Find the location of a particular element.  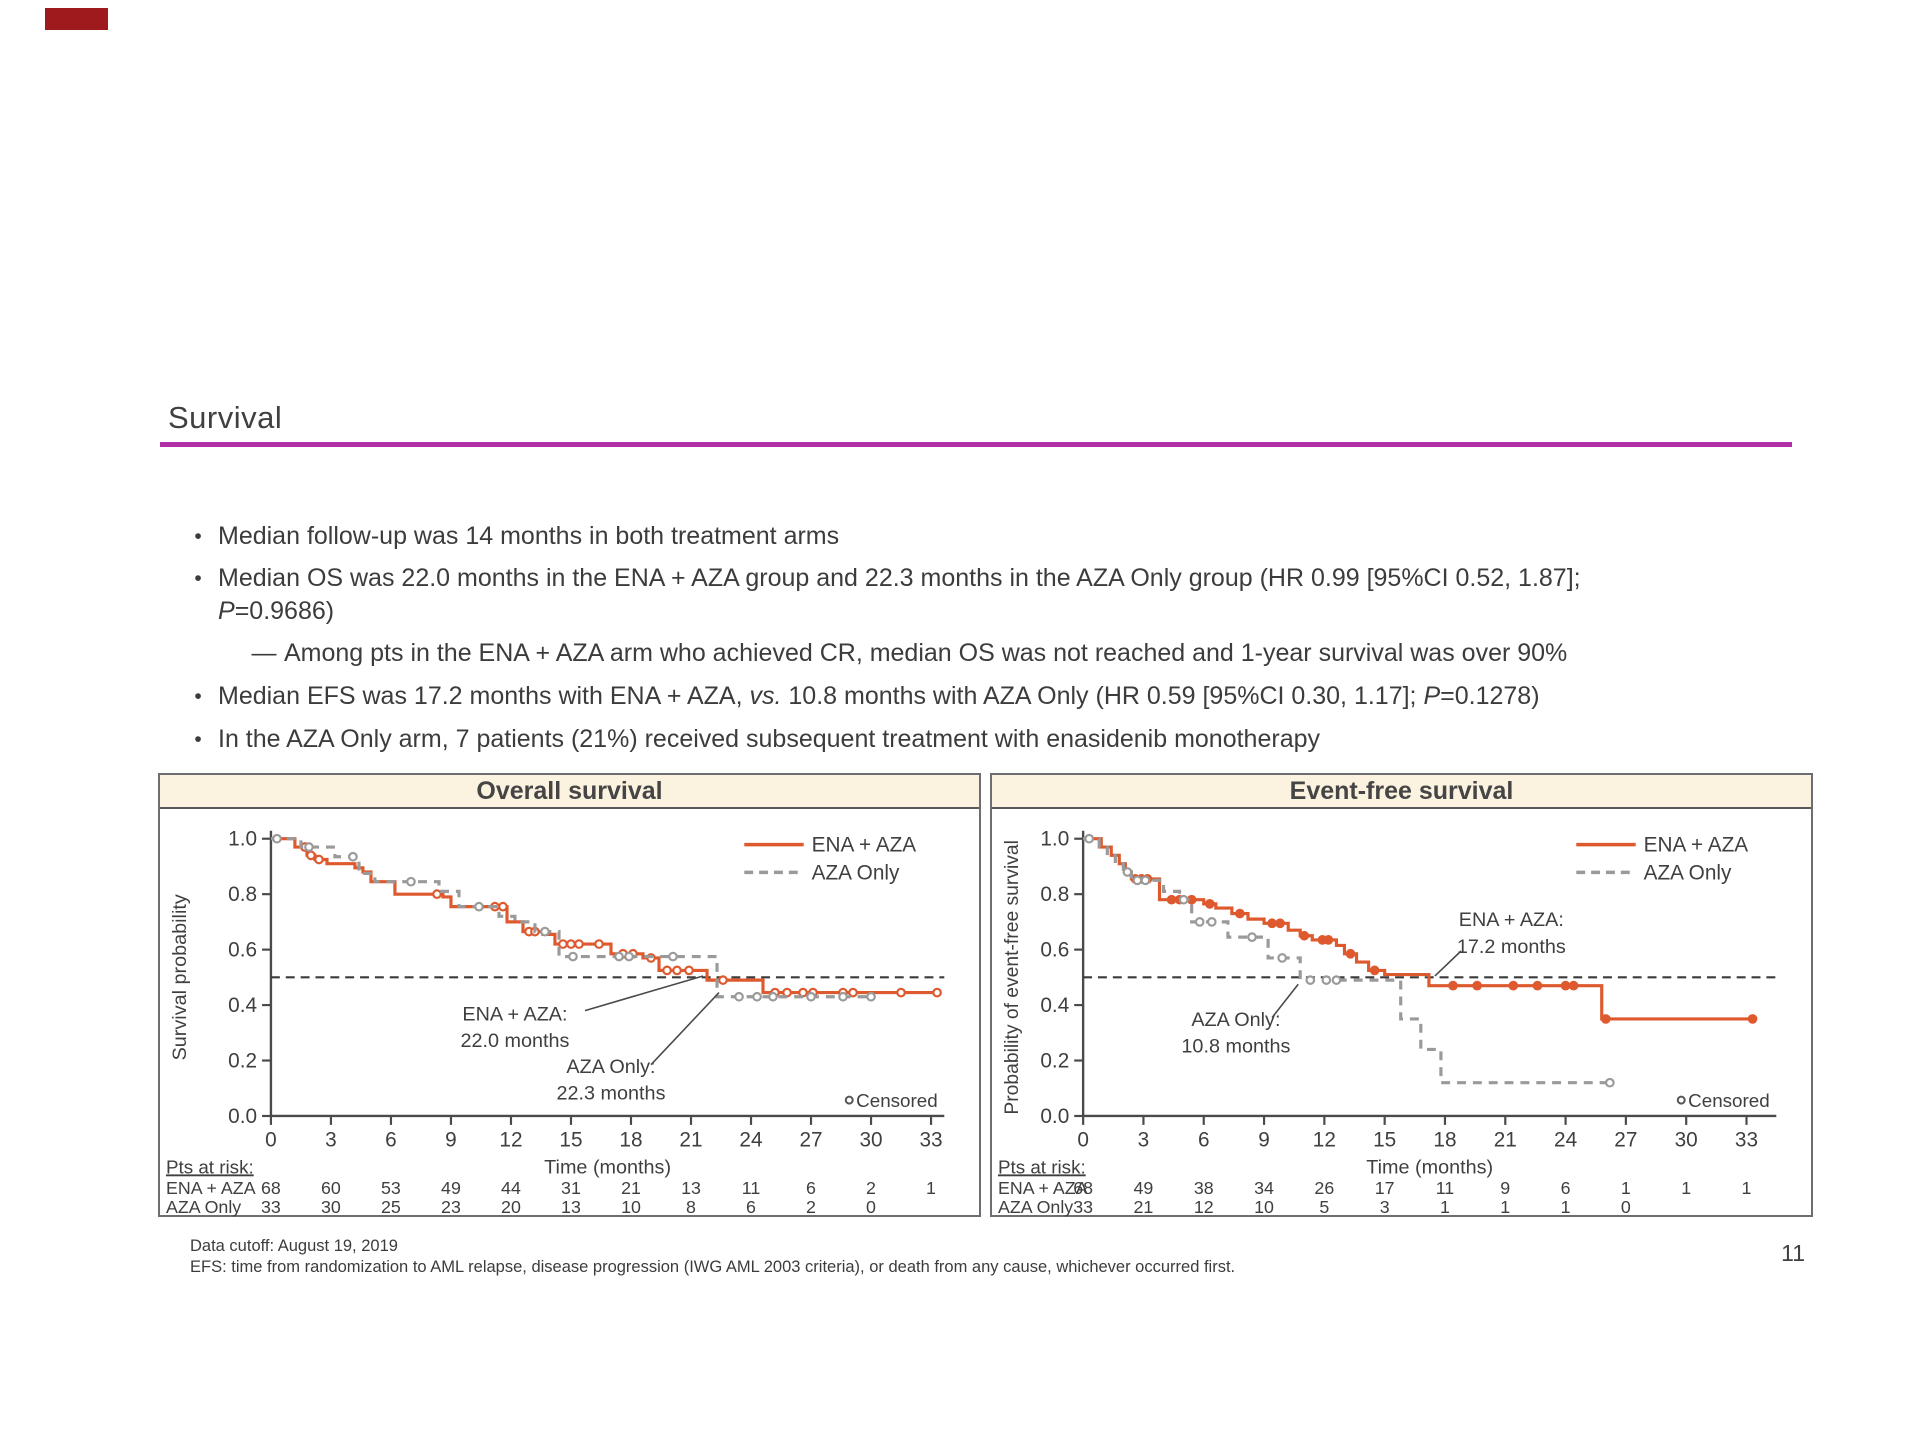

y-tick-label: 0.4 is located at coordinates (242, 1005).